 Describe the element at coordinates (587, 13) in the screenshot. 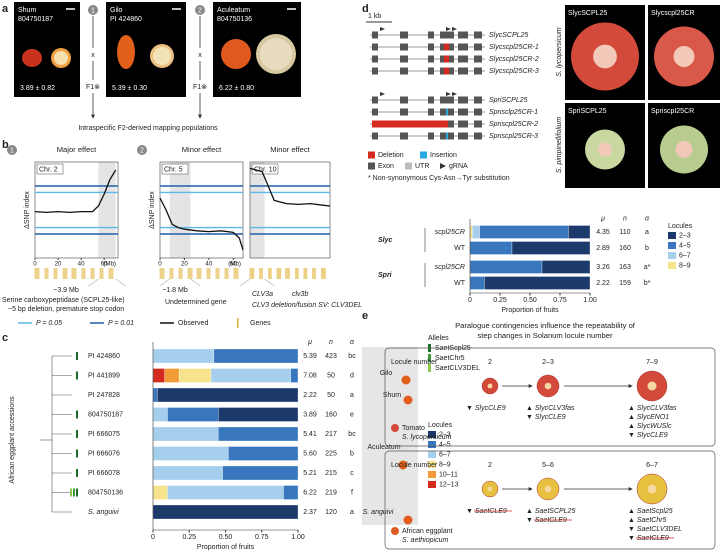

I see `photo-label: SlycSCPL25` at that location.